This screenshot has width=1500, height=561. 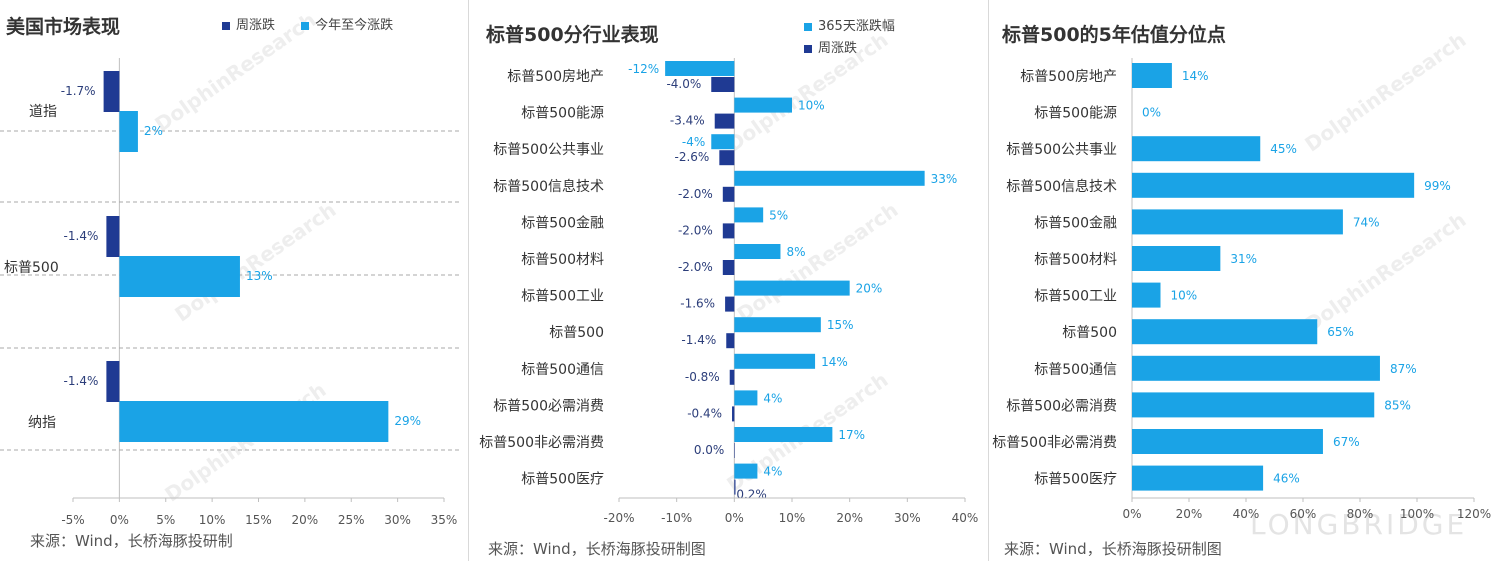 I want to click on data-label-weekly: -2.0%, so click(x=695, y=230).